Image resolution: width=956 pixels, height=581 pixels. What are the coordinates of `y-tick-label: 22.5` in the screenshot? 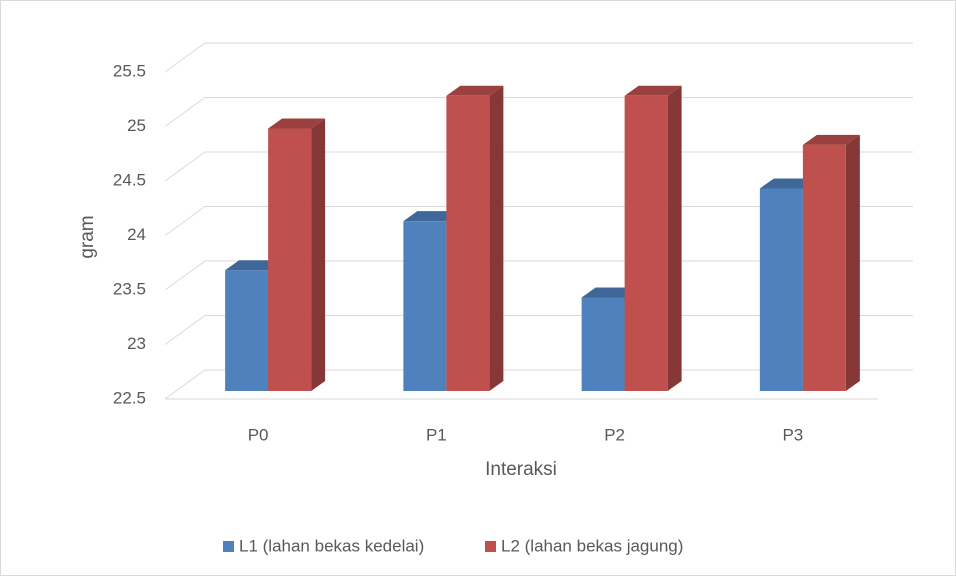 It's located at (129, 397).